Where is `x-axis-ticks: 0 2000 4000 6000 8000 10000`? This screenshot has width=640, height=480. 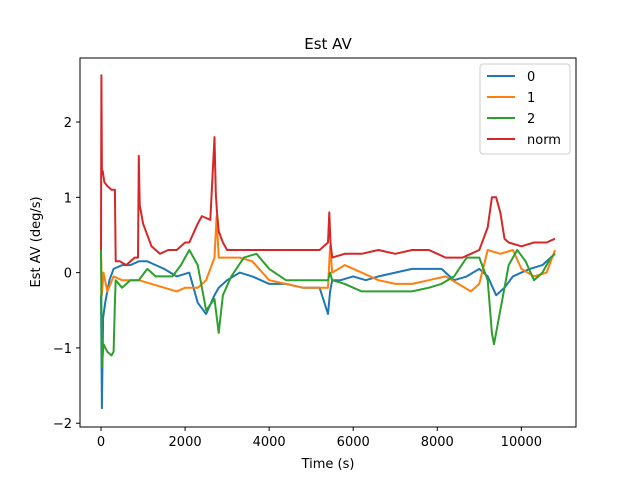
x-axis-ticks: 0 2000 4000 6000 8000 10000 is located at coordinates (319, 438).